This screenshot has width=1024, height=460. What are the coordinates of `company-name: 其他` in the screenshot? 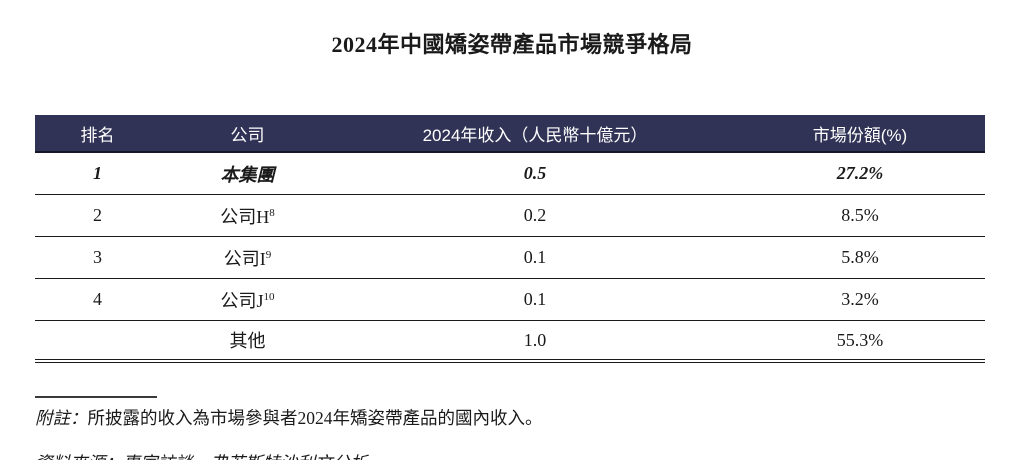 It's located at (247, 341).